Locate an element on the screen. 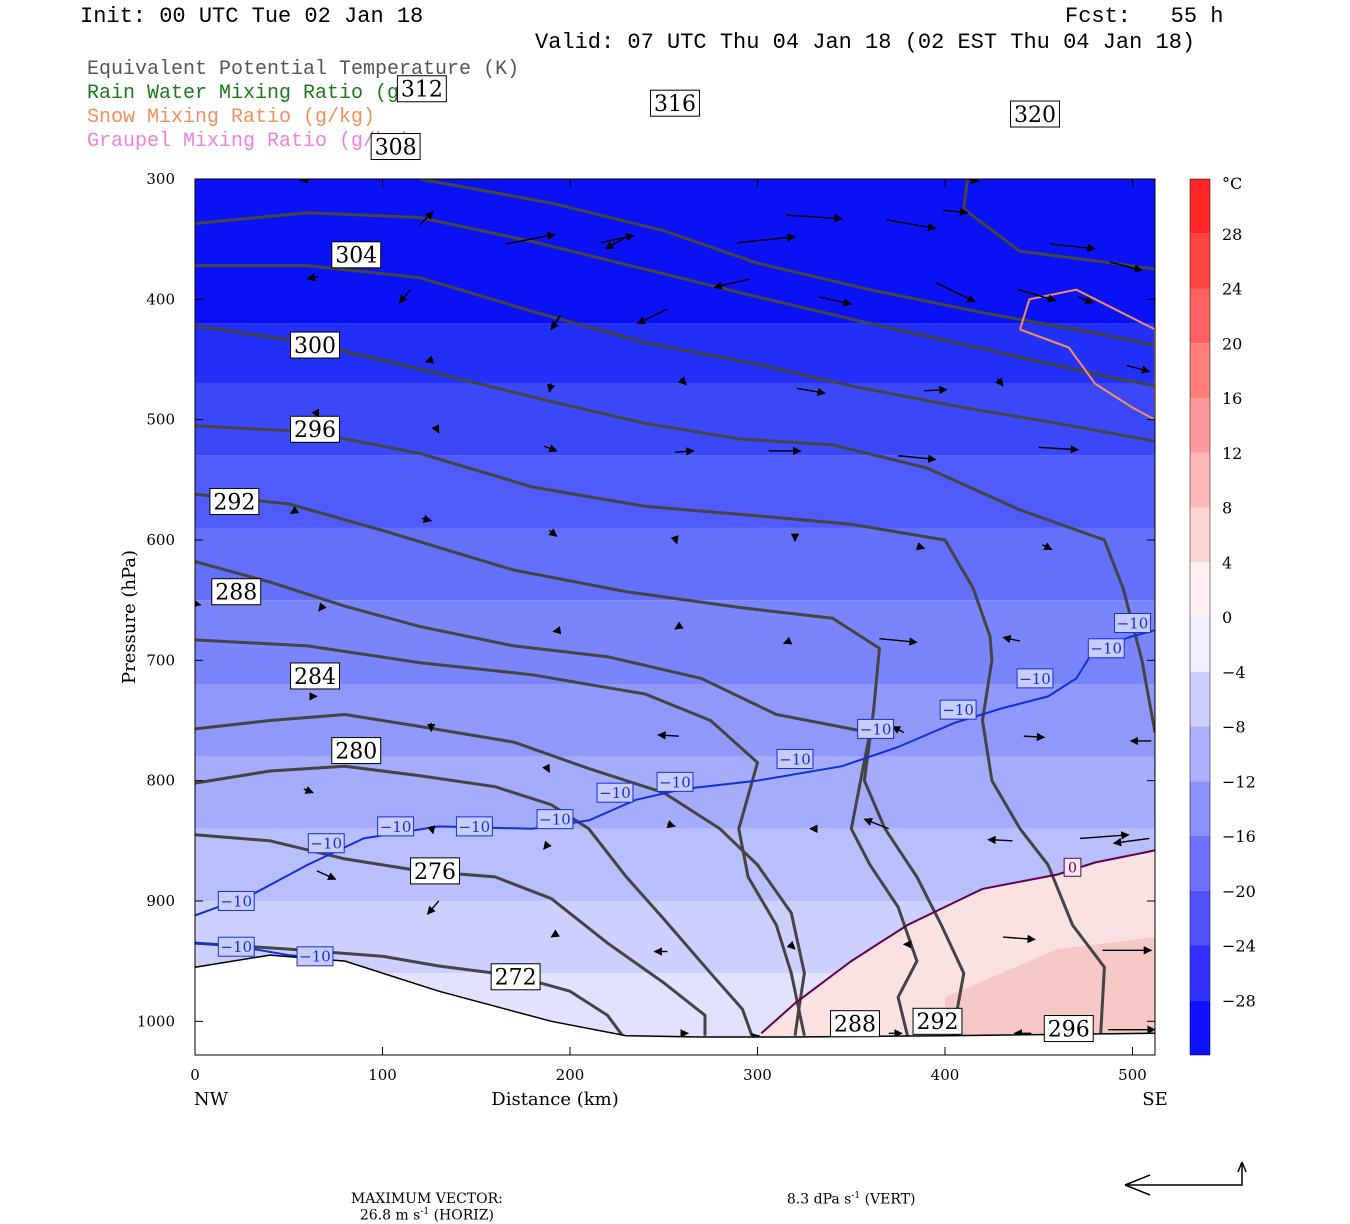  theta-e-label-bottom-288: 288 is located at coordinates (855, 1025).